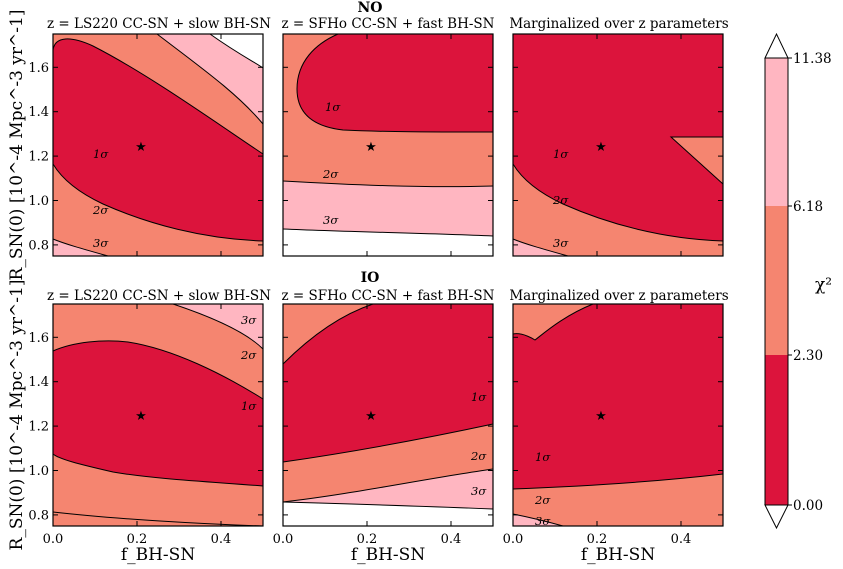 Image resolution: width=843 pixels, height=569 pixels. Describe the element at coordinates (388, 24) in the screenshot. I see `panel-title-no-sfho: z = SFHo CC-SN + fast BH-SN` at that location.